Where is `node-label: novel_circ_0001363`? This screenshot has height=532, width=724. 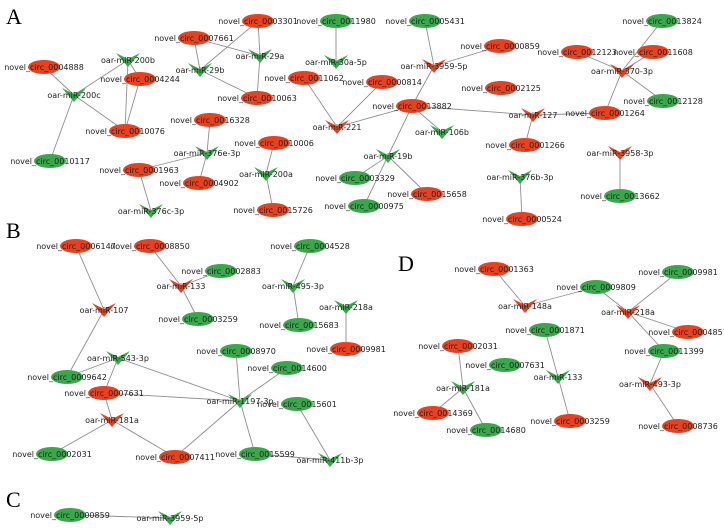 node-label: novel_circ_0001363 is located at coordinates (494, 269).